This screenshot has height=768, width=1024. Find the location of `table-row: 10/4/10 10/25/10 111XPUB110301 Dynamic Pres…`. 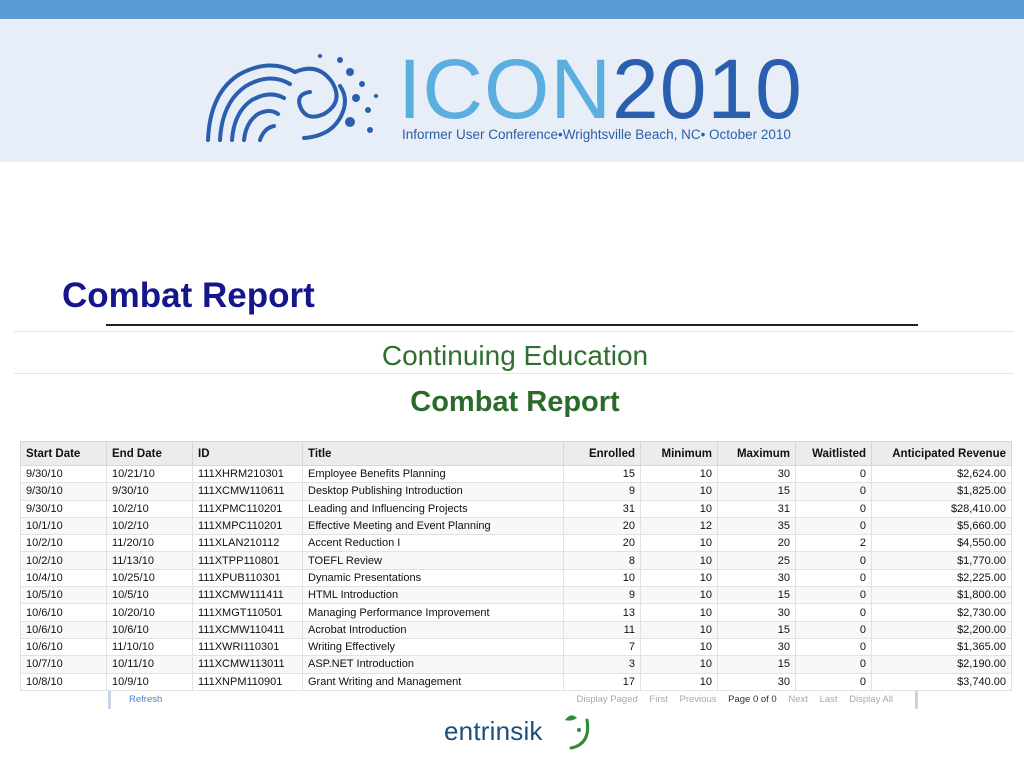

table-row: 10/4/10 10/25/10 111XPUB110301 Dynamic Pres… is located at coordinates (516, 578).